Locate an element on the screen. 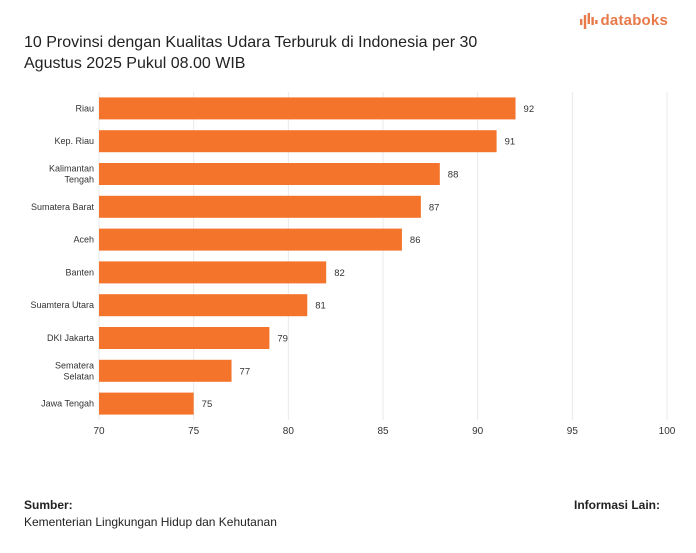 The height and width of the screenshot is (553, 696). source-label: Sumber: is located at coordinates (48, 505).